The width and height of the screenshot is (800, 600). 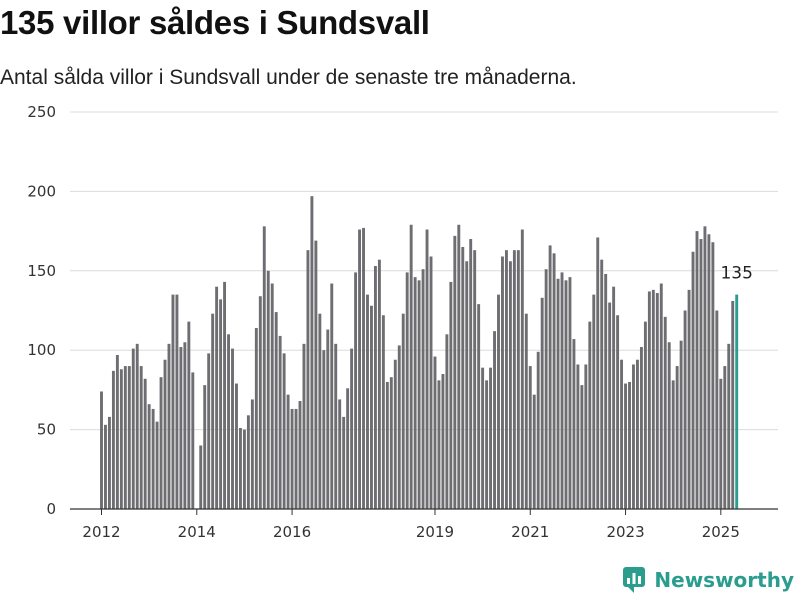 I want to click on chart-title: 135 villor såldes i Sundsvall, so click(x=215, y=22).